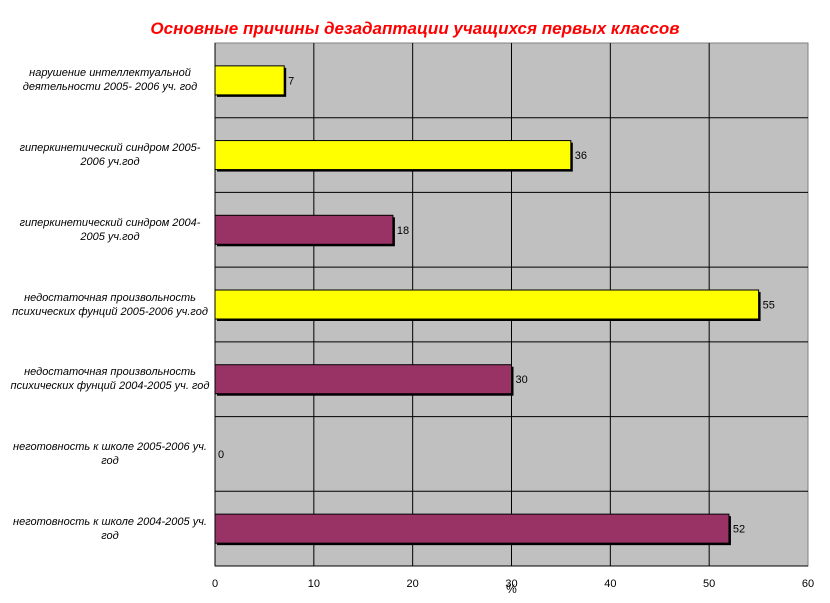 The image size is (830, 603). I want to click on x-tick-label: 60, so click(808, 584).